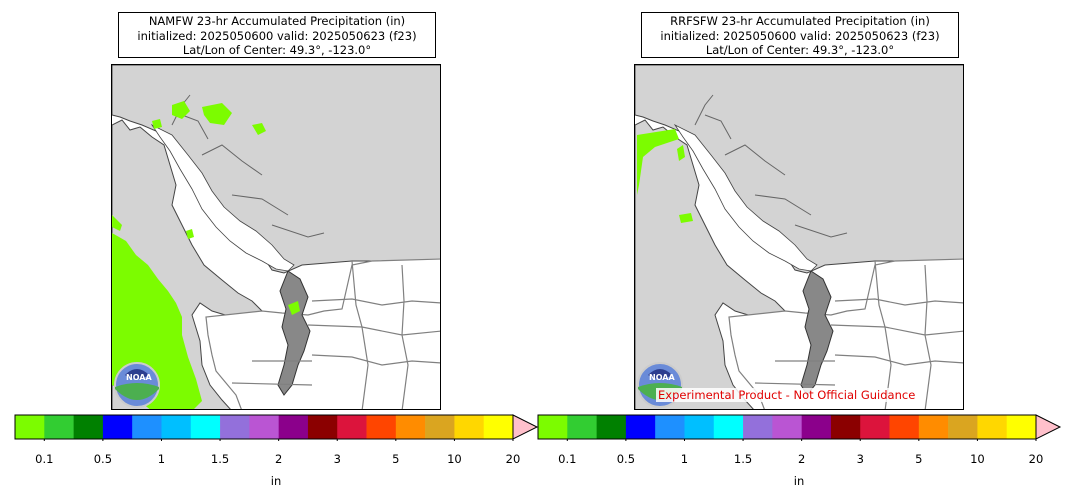 The height and width of the screenshot is (503, 1076). What do you see at coordinates (137, 385) in the screenshot?
I see `noaa-logo-icon` at bounding box center [137, 385].